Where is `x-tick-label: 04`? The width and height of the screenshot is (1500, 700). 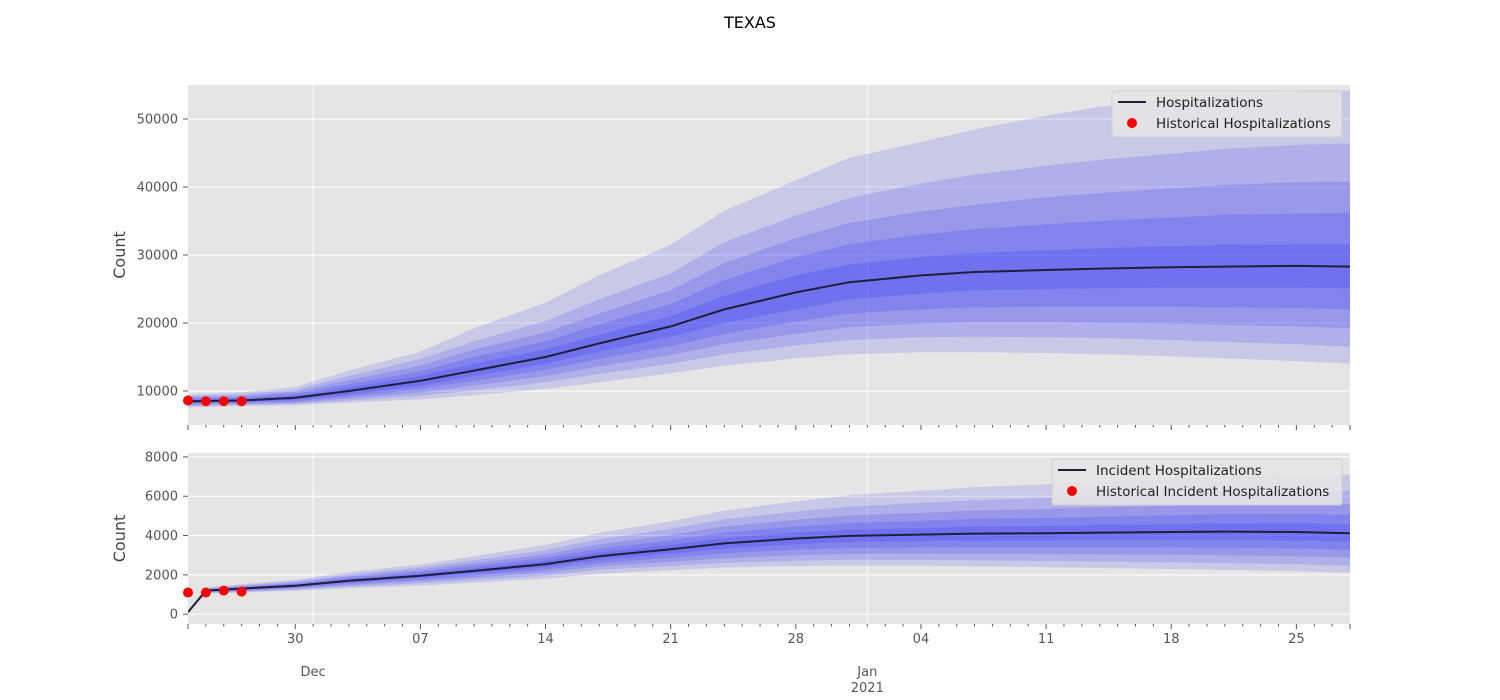 x-tick-label: 04 is located at coordinates (921, 639).